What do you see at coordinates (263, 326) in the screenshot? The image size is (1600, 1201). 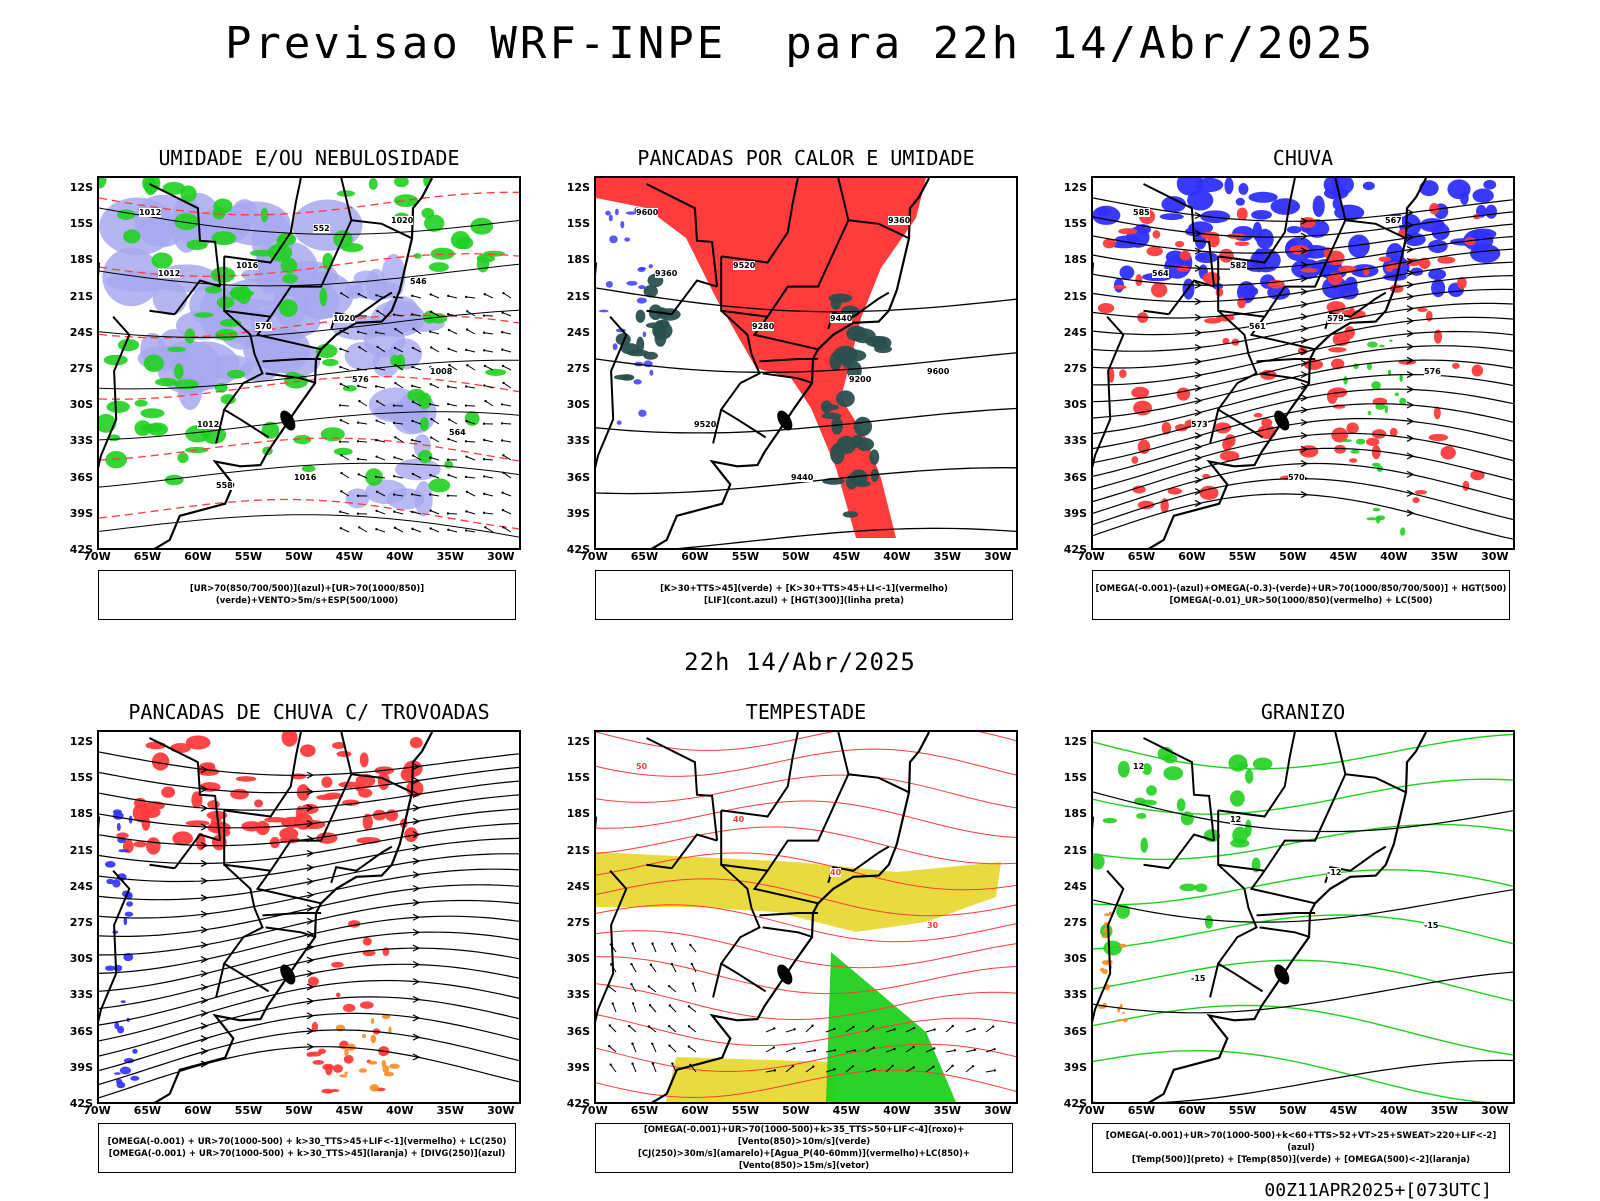 I see `contour-label: 570` at bounding box center [263, 326].